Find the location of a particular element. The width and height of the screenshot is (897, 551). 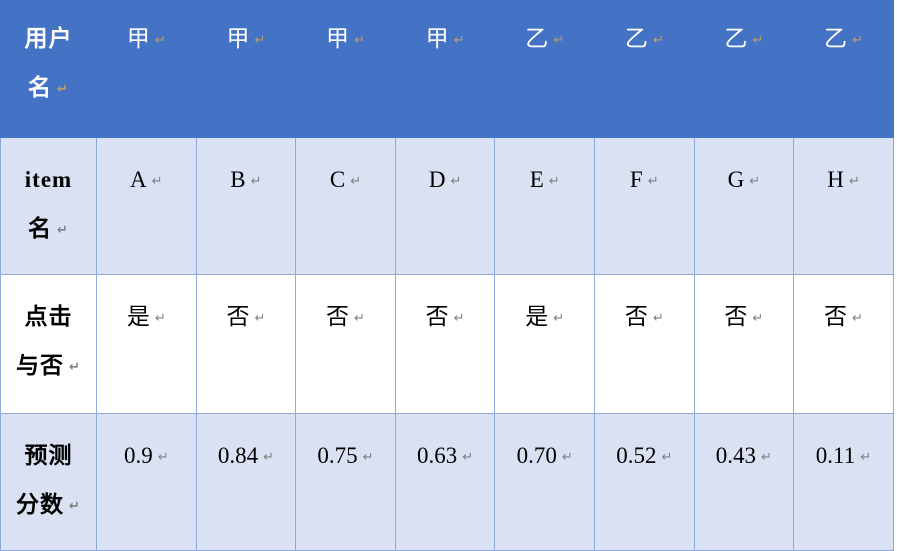

label-line-1: 用户 is located at coordinates (48, 38).